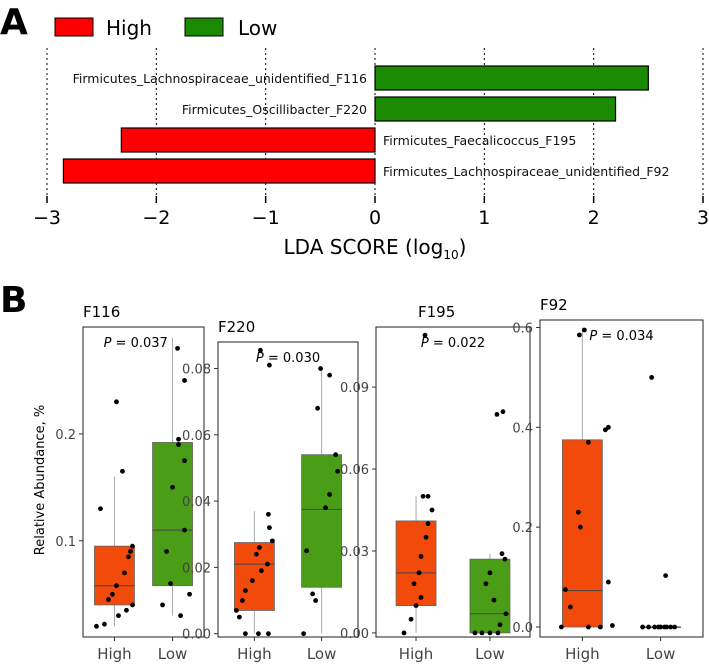  I want to click on x-tick-label: −3, so click(47, 218).